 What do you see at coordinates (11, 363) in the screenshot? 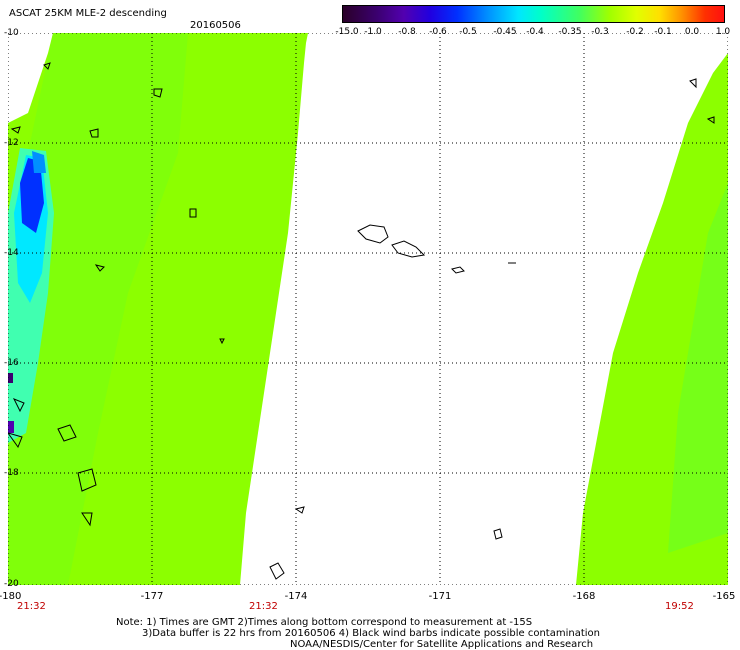
I see `y-tick-label: -16` at bounding box center [11, 363].